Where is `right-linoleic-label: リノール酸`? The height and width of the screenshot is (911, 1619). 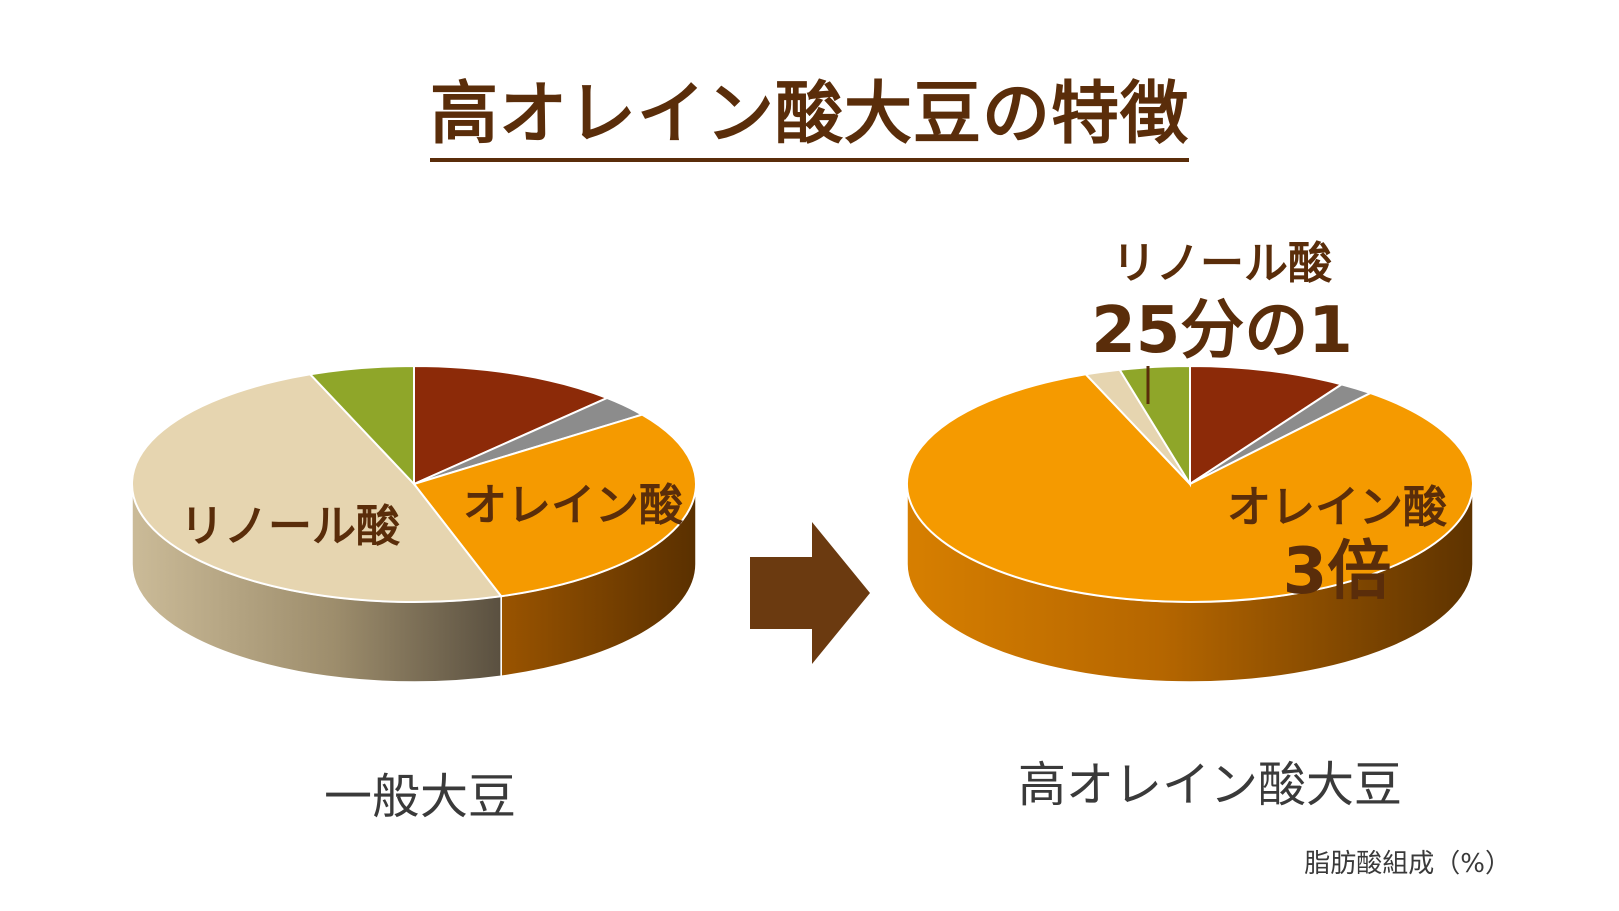
right-linoleic-label: リノール酸 is located at coordinates (1222, 263).